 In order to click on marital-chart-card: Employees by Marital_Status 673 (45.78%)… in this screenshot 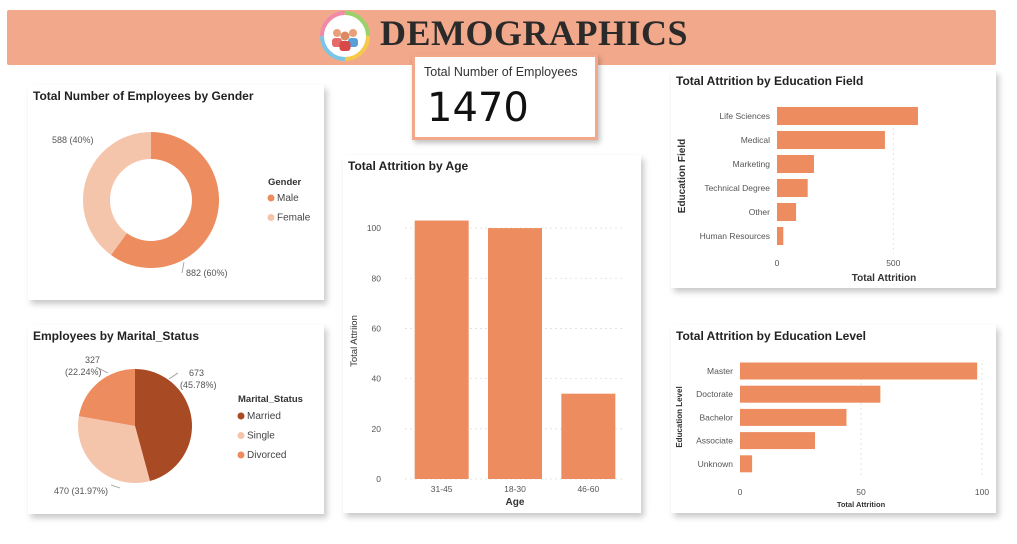, I will do `click(176, 419)`.